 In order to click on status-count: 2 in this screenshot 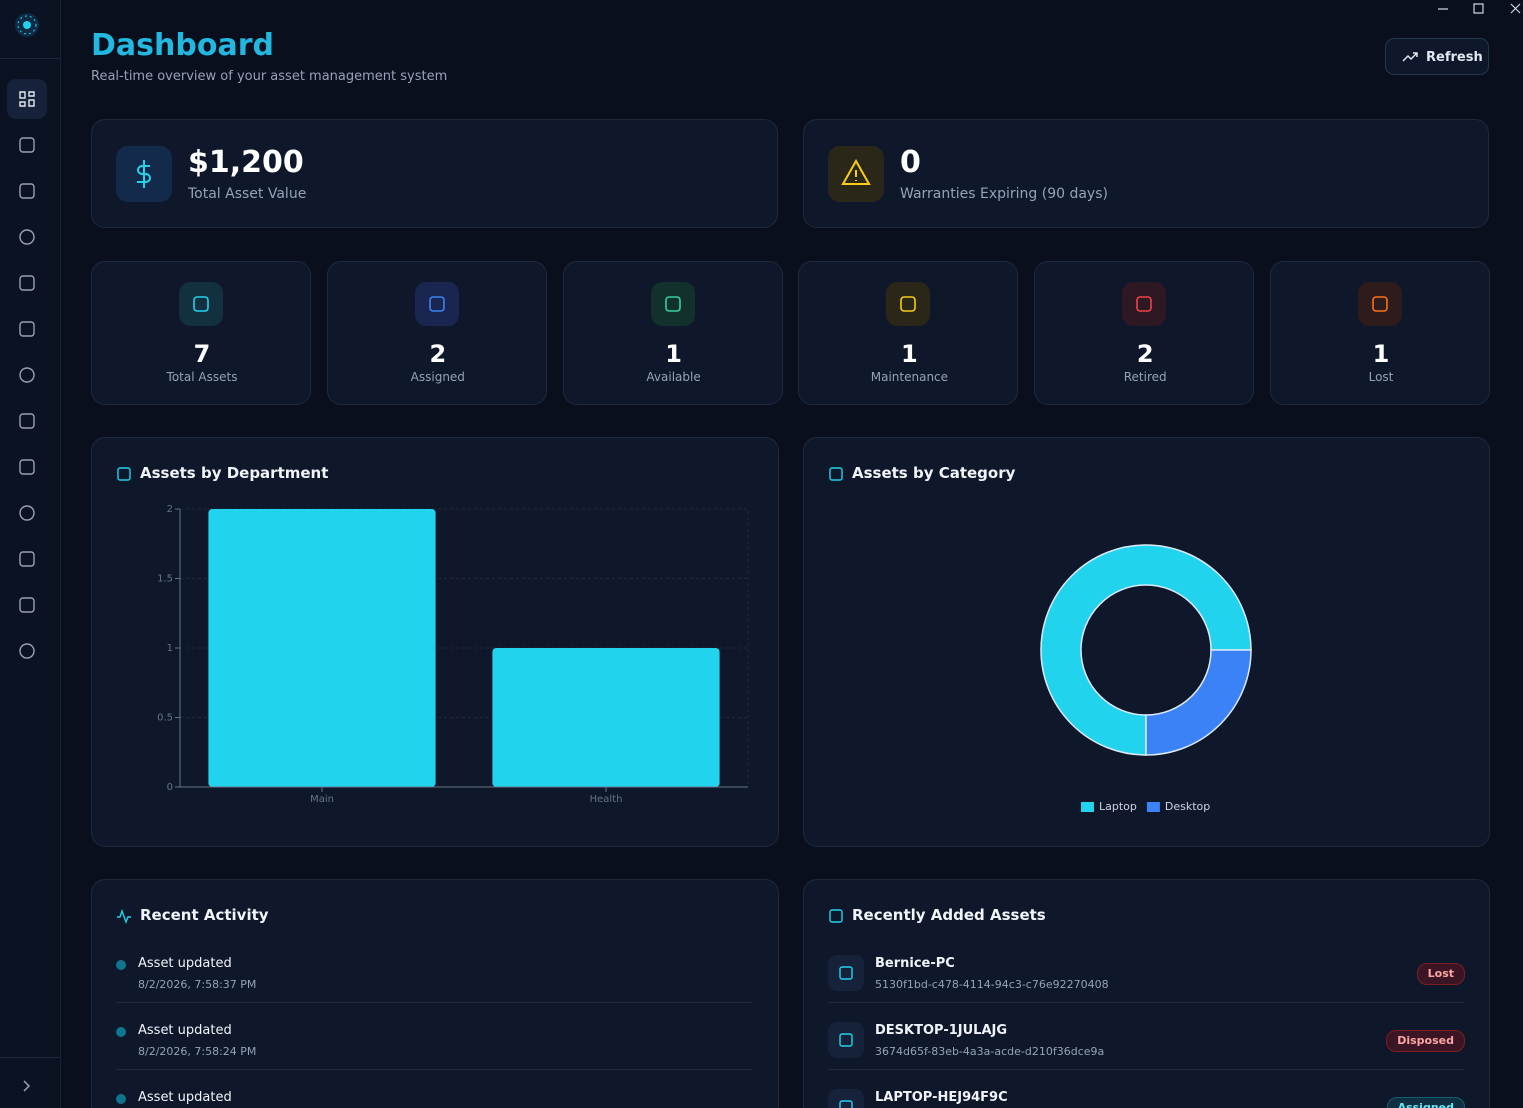, I will do `click(438, 354)`.